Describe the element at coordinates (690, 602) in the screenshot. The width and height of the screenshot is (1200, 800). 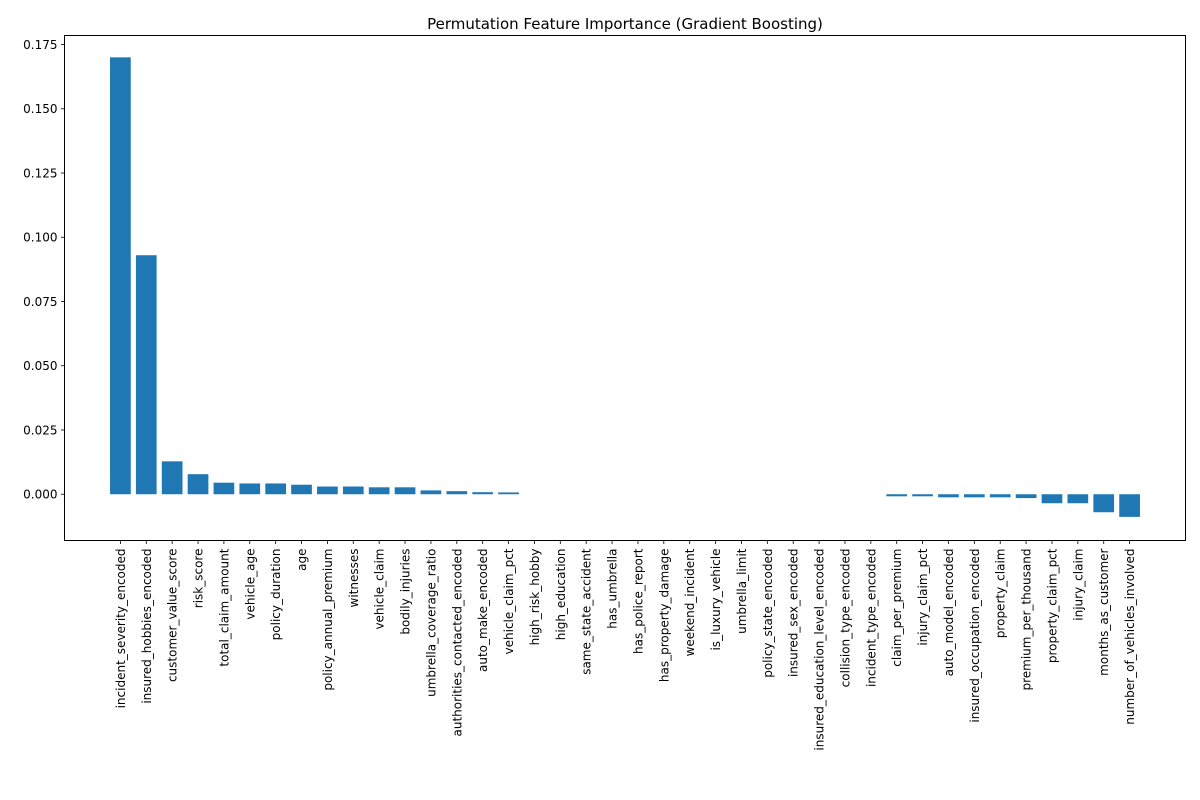
I see `x-tick-label: weekend_incident` at that location.